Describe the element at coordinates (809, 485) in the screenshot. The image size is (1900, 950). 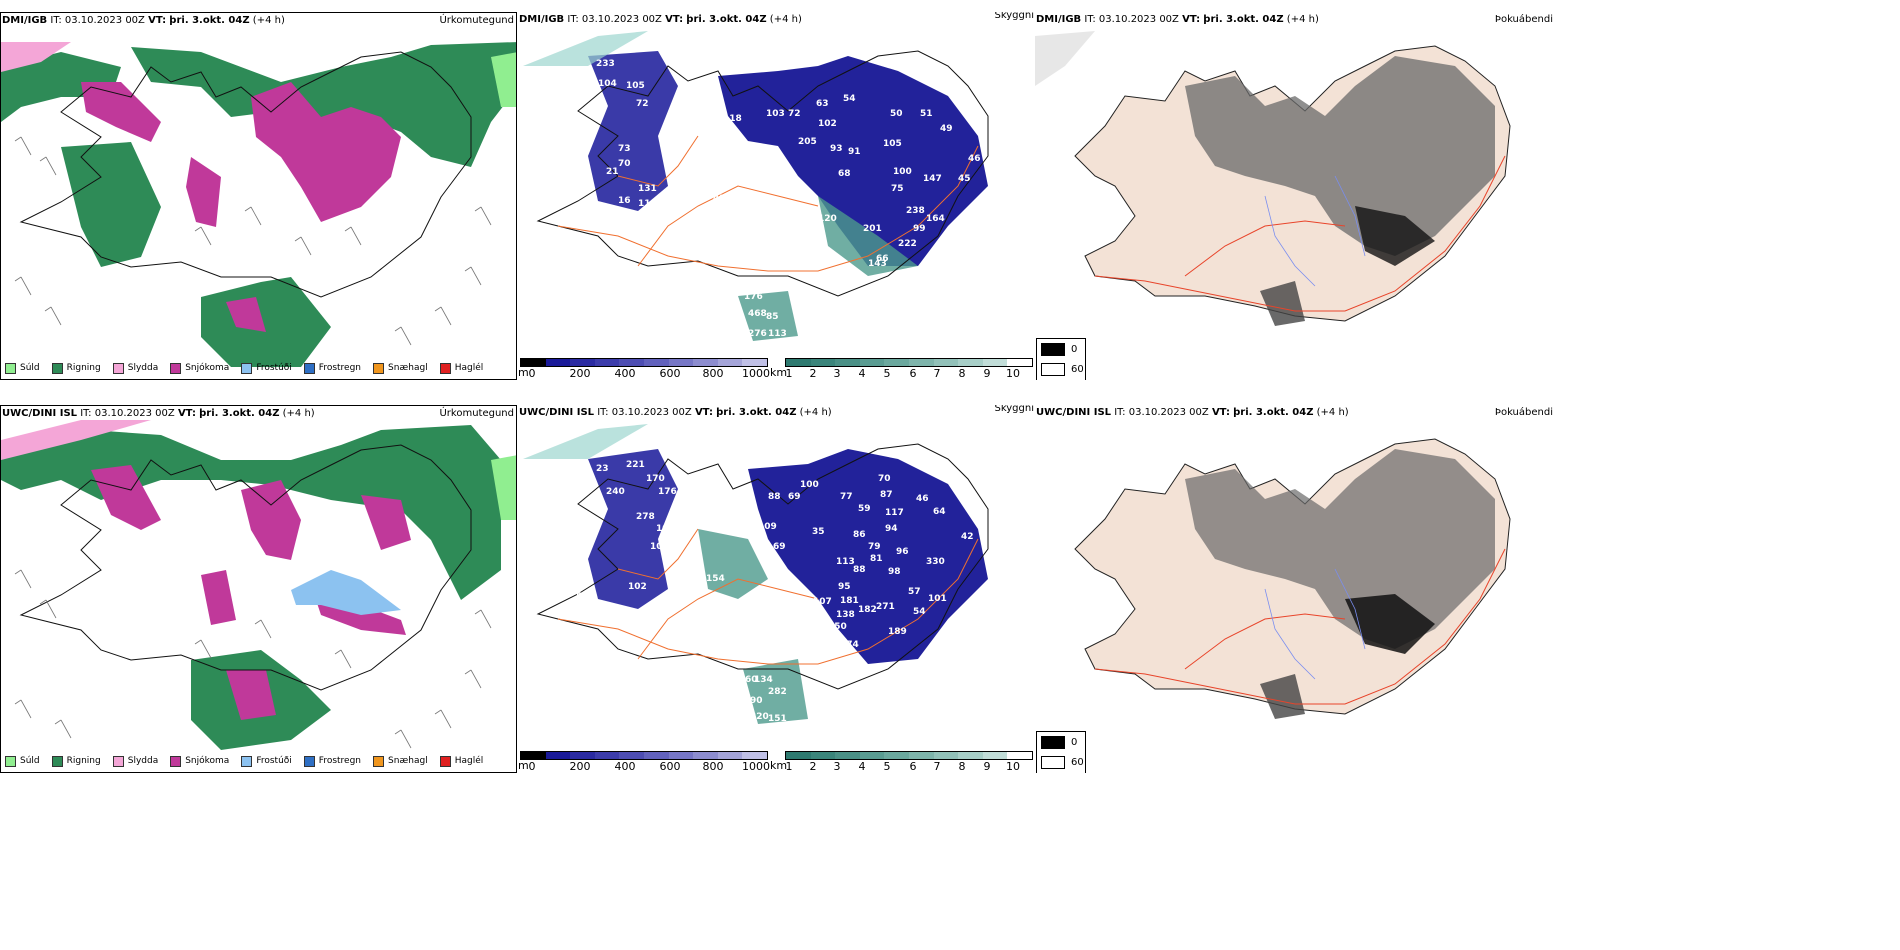
I see `vis-label: 100` at that location.